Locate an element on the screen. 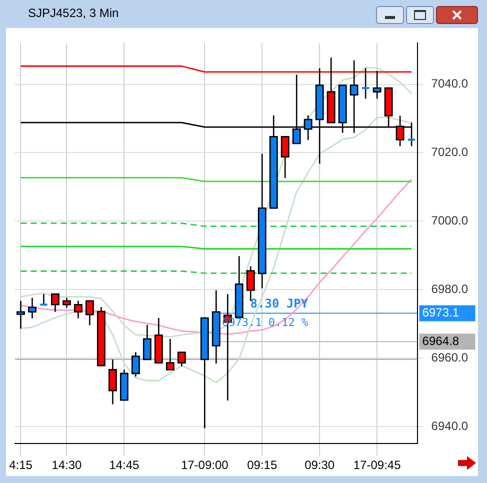  annotation: 8.30 JPY is located at coordinates (279, 303).